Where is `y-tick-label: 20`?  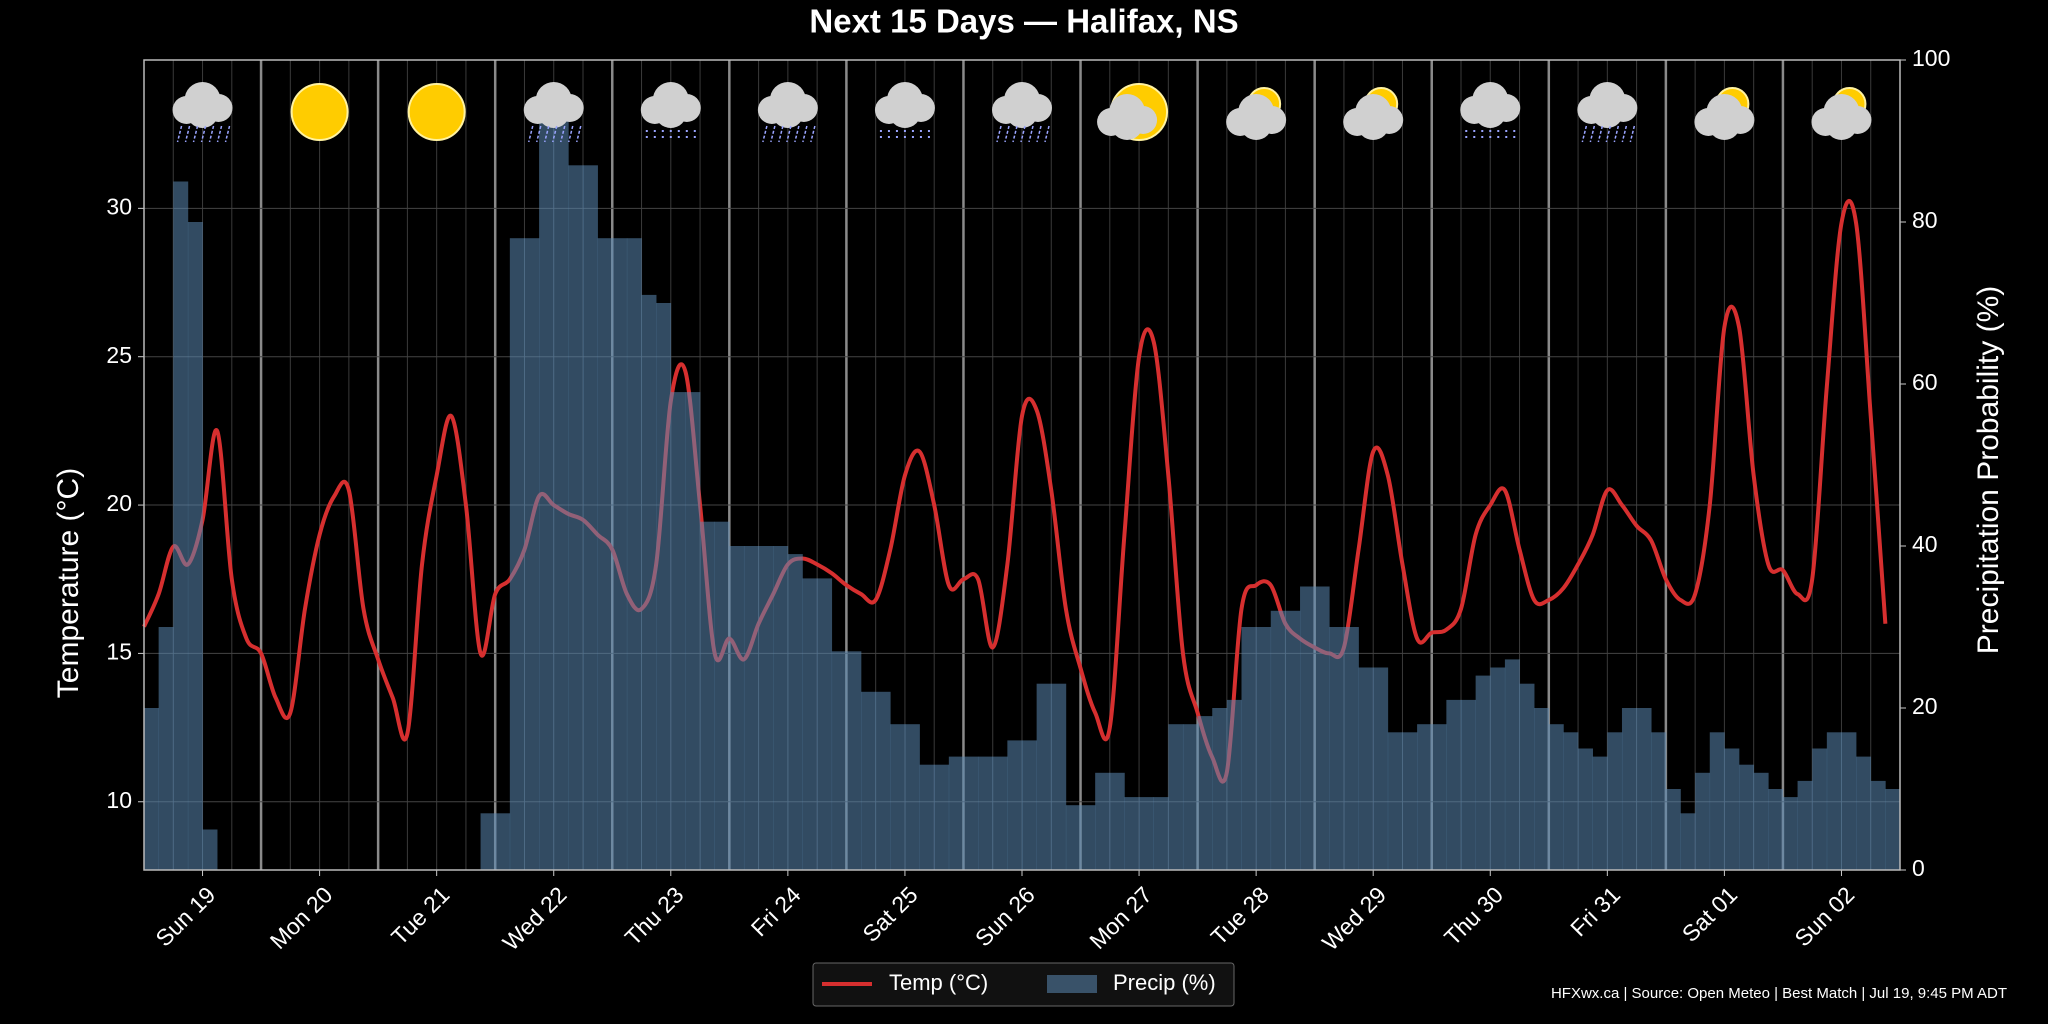
y-tick-label: 20 is located at coordinates (119, 503).